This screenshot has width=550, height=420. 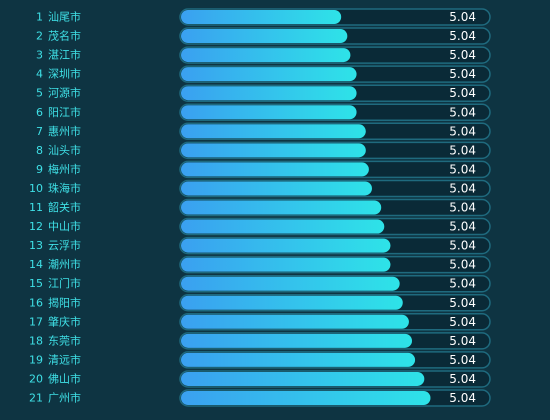 What do you see at coordinates (36, 226) in the screenshot?
I see `rank-label: 12` at bounding box center [36, 226].